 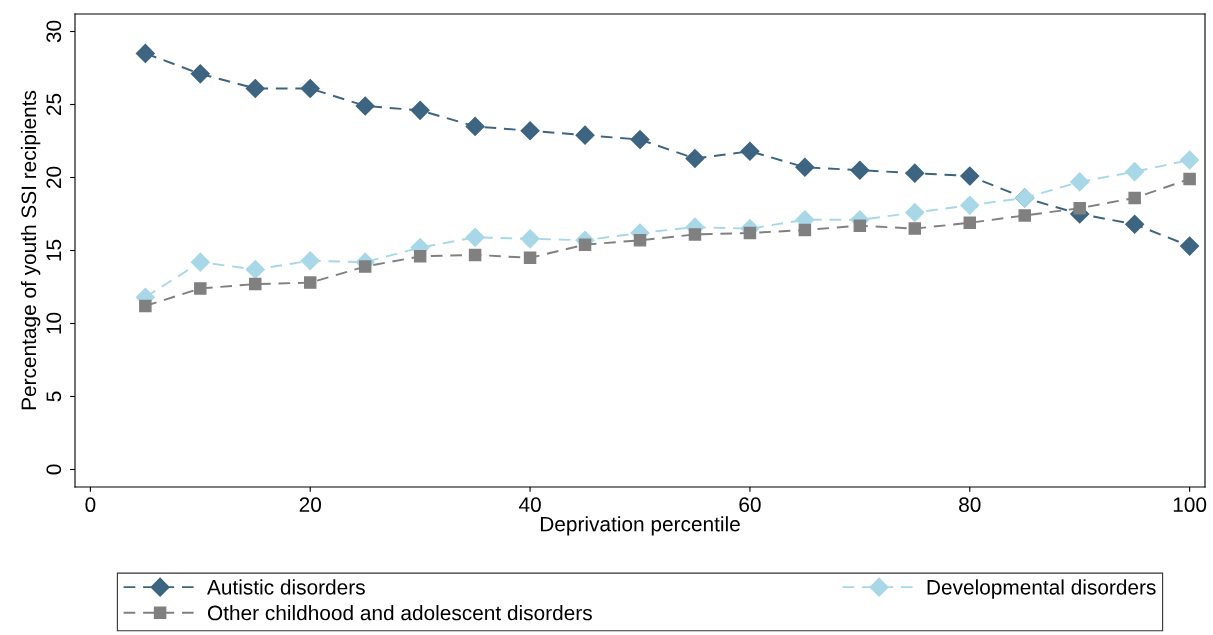 I want to click on x-tick-label: 80, so click(x=970, y=505).